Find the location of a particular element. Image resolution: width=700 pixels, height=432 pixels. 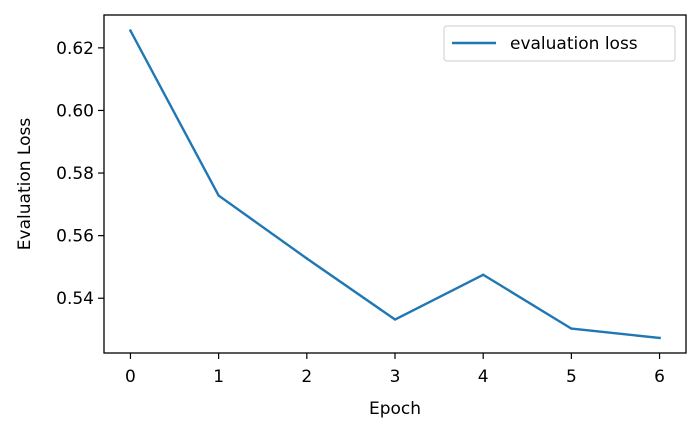

x-tick-label: 1 is located at coordinates (218, 377).